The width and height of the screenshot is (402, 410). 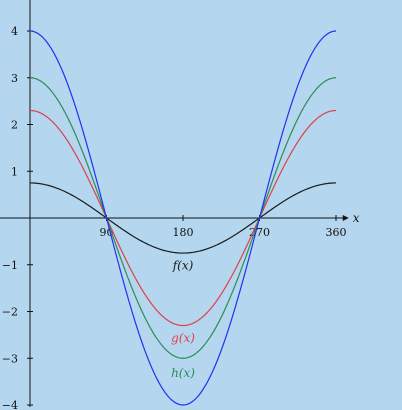 What do you see at coordinates (14, 78) in the screenshot?
I see `y-tick-label-1: 3` at bounding box center [14, 78].